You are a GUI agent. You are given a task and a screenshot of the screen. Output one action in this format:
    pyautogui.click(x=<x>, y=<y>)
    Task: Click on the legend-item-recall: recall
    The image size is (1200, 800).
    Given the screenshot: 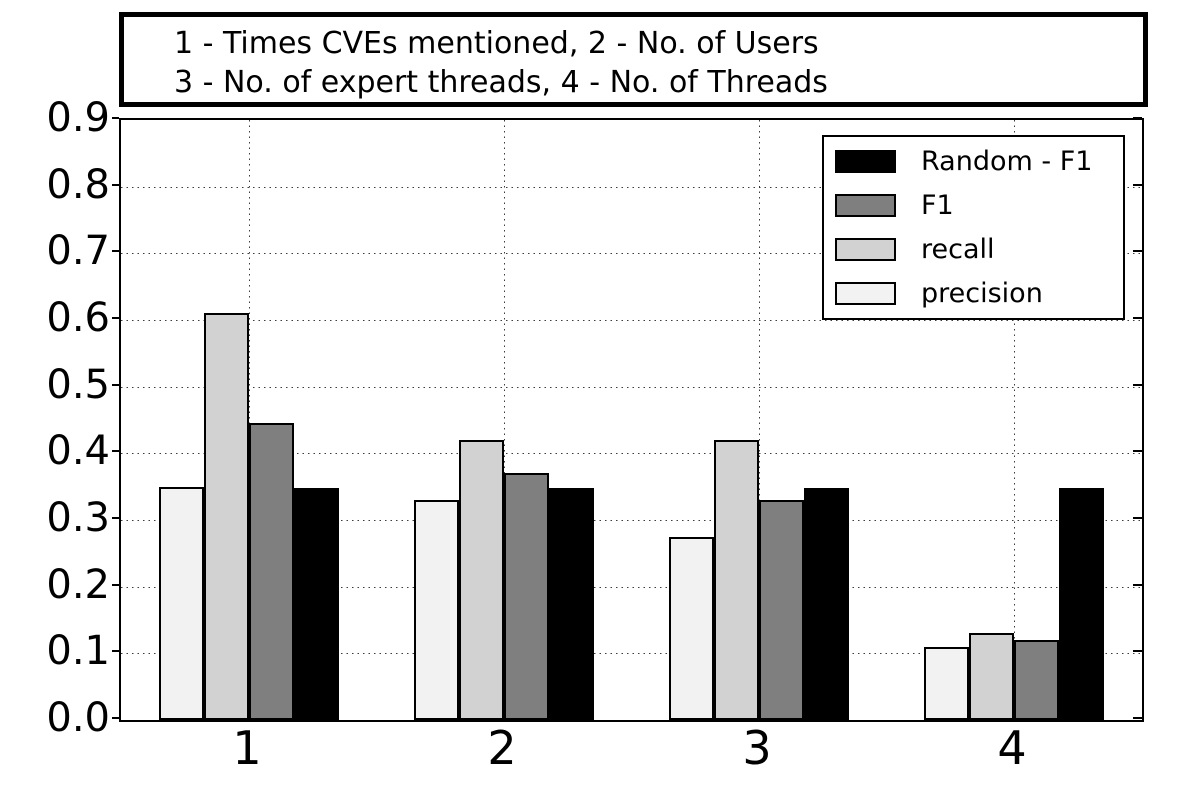 What is the action you would take?
    pyautogui.click(x=973, y=249)
    